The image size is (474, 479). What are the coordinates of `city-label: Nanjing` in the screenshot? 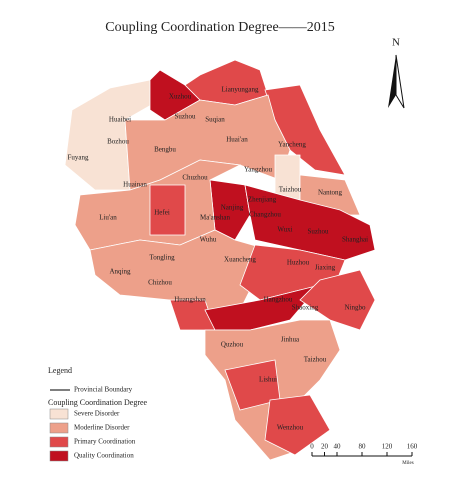 It's located at (232, 208).